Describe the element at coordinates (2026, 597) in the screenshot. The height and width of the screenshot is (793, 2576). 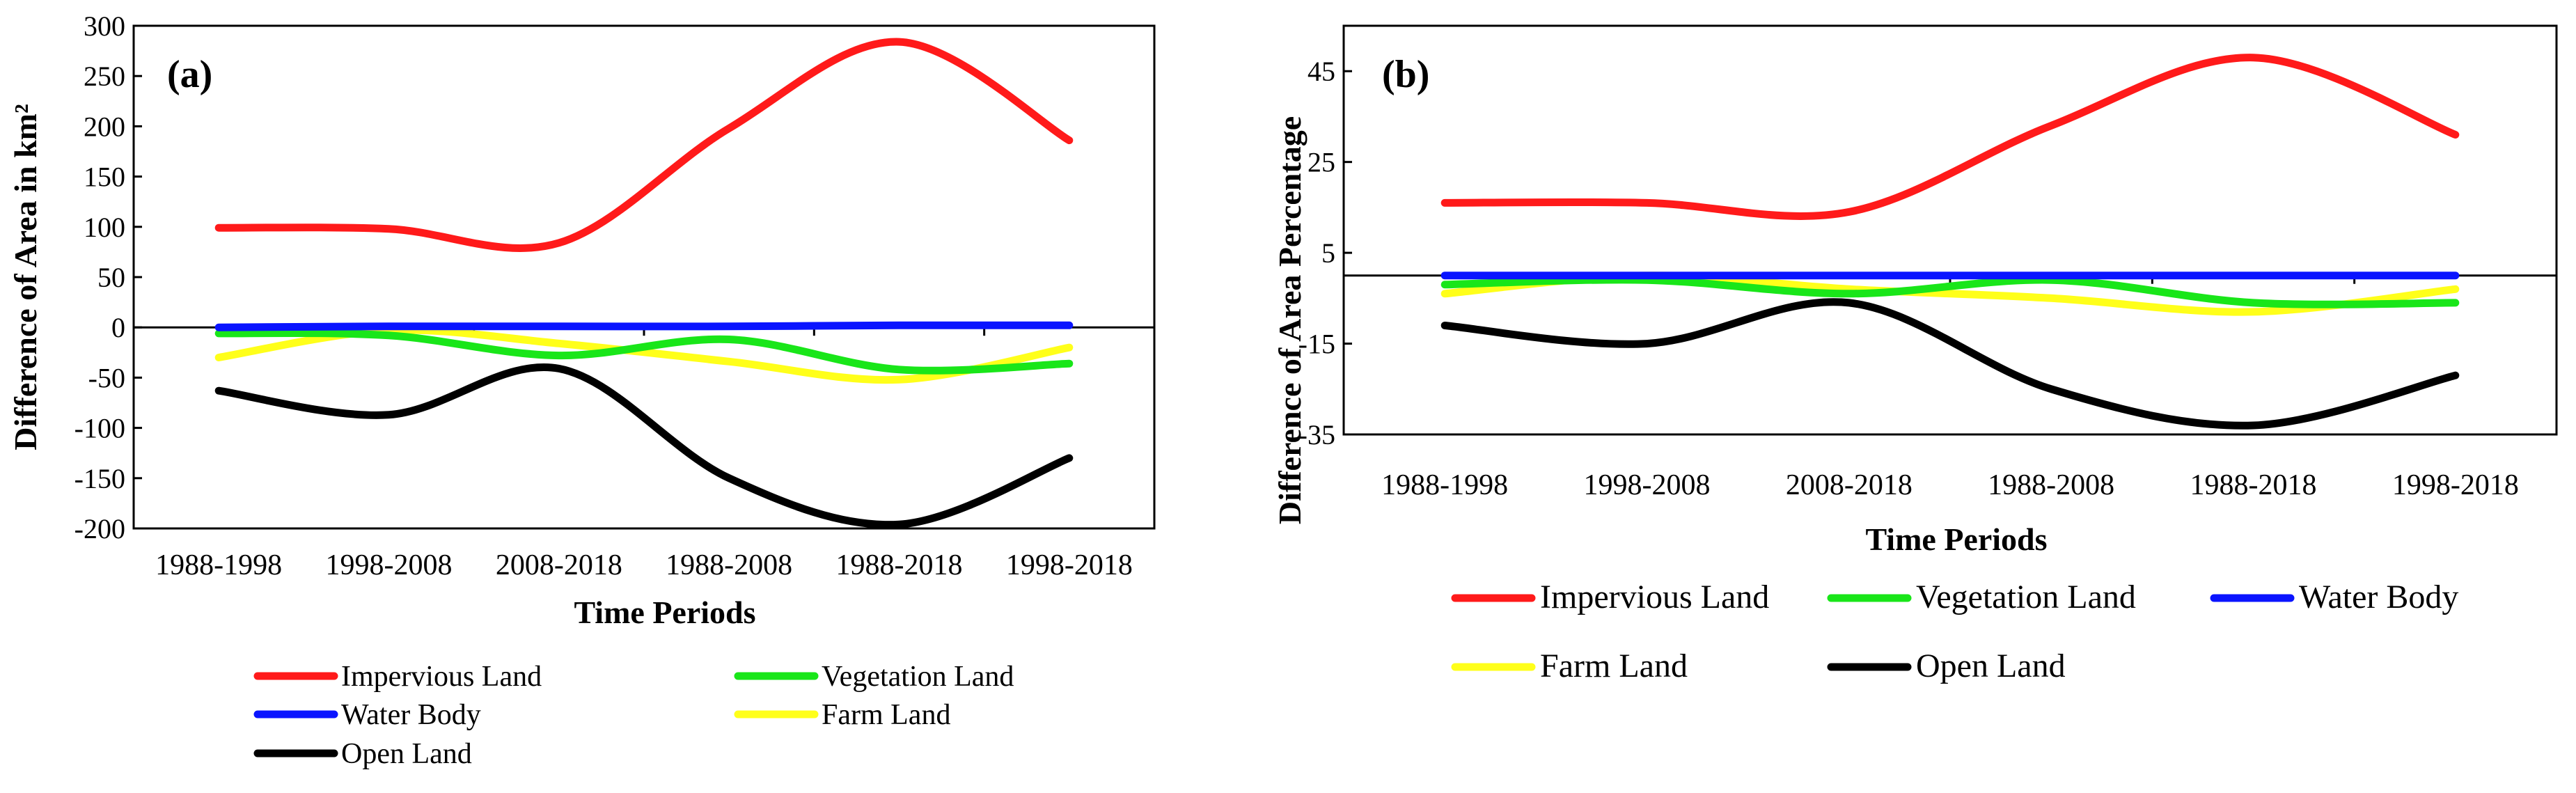
I see `chart-b-legend-label: Vegetation Land` at that location.